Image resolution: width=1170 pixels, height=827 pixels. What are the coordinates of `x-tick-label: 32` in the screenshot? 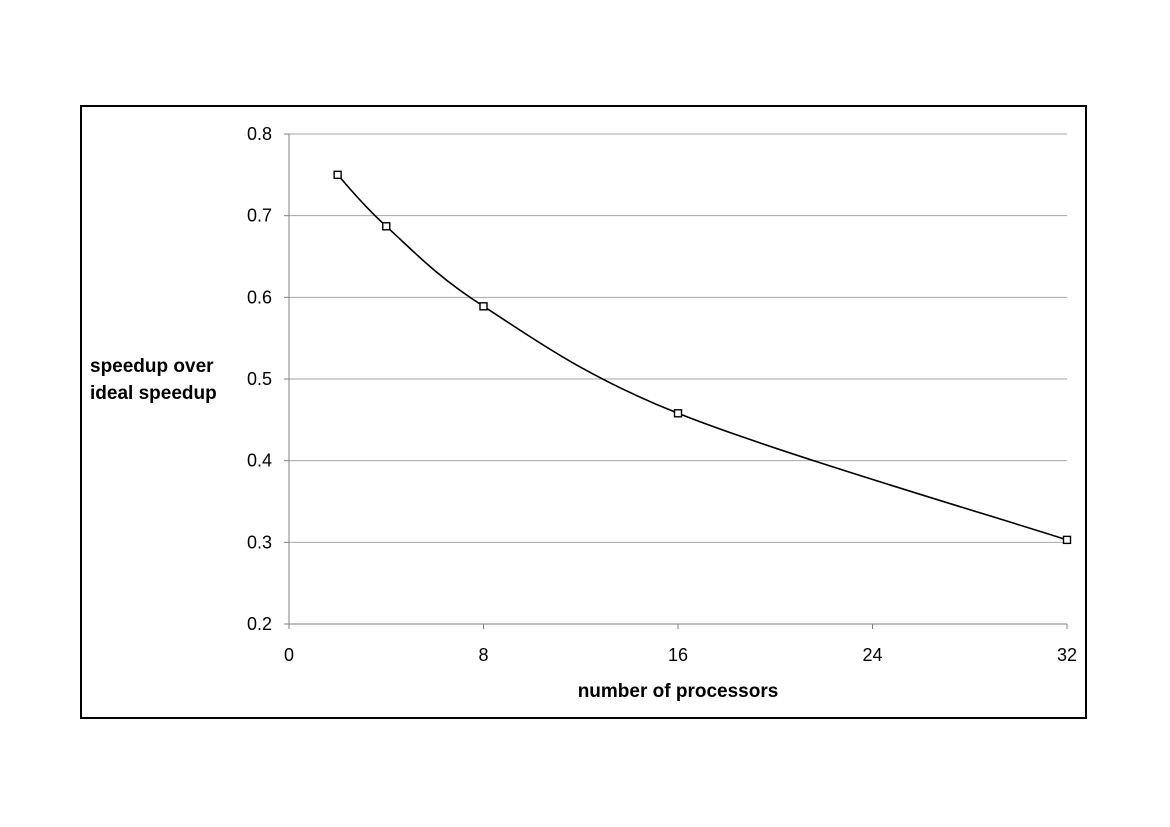 It's located at (1067, 655).